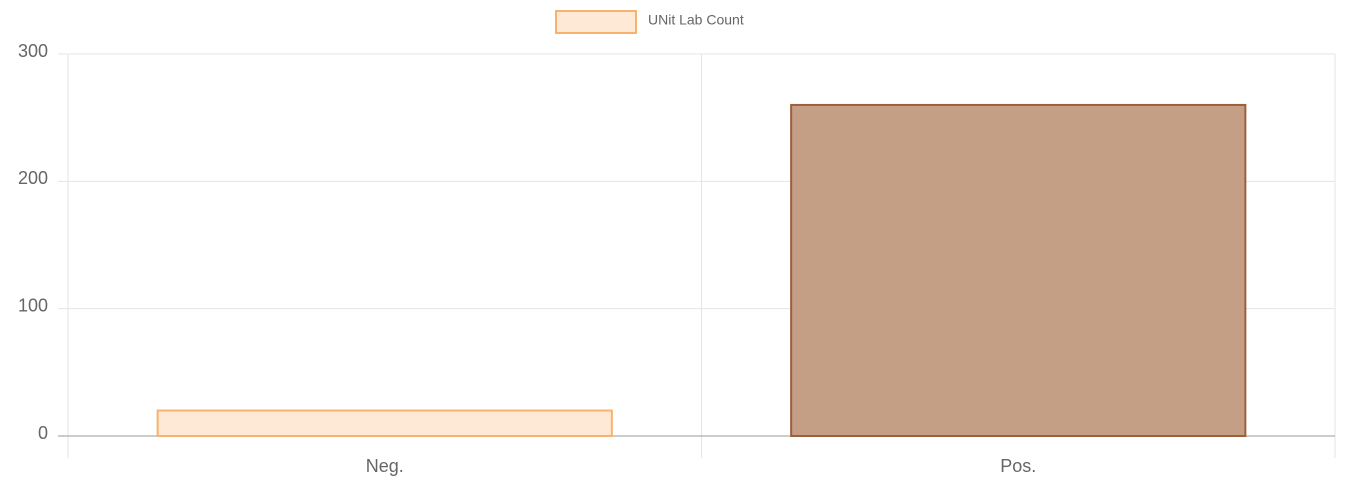  I want to click on bar, so click(384, 423).